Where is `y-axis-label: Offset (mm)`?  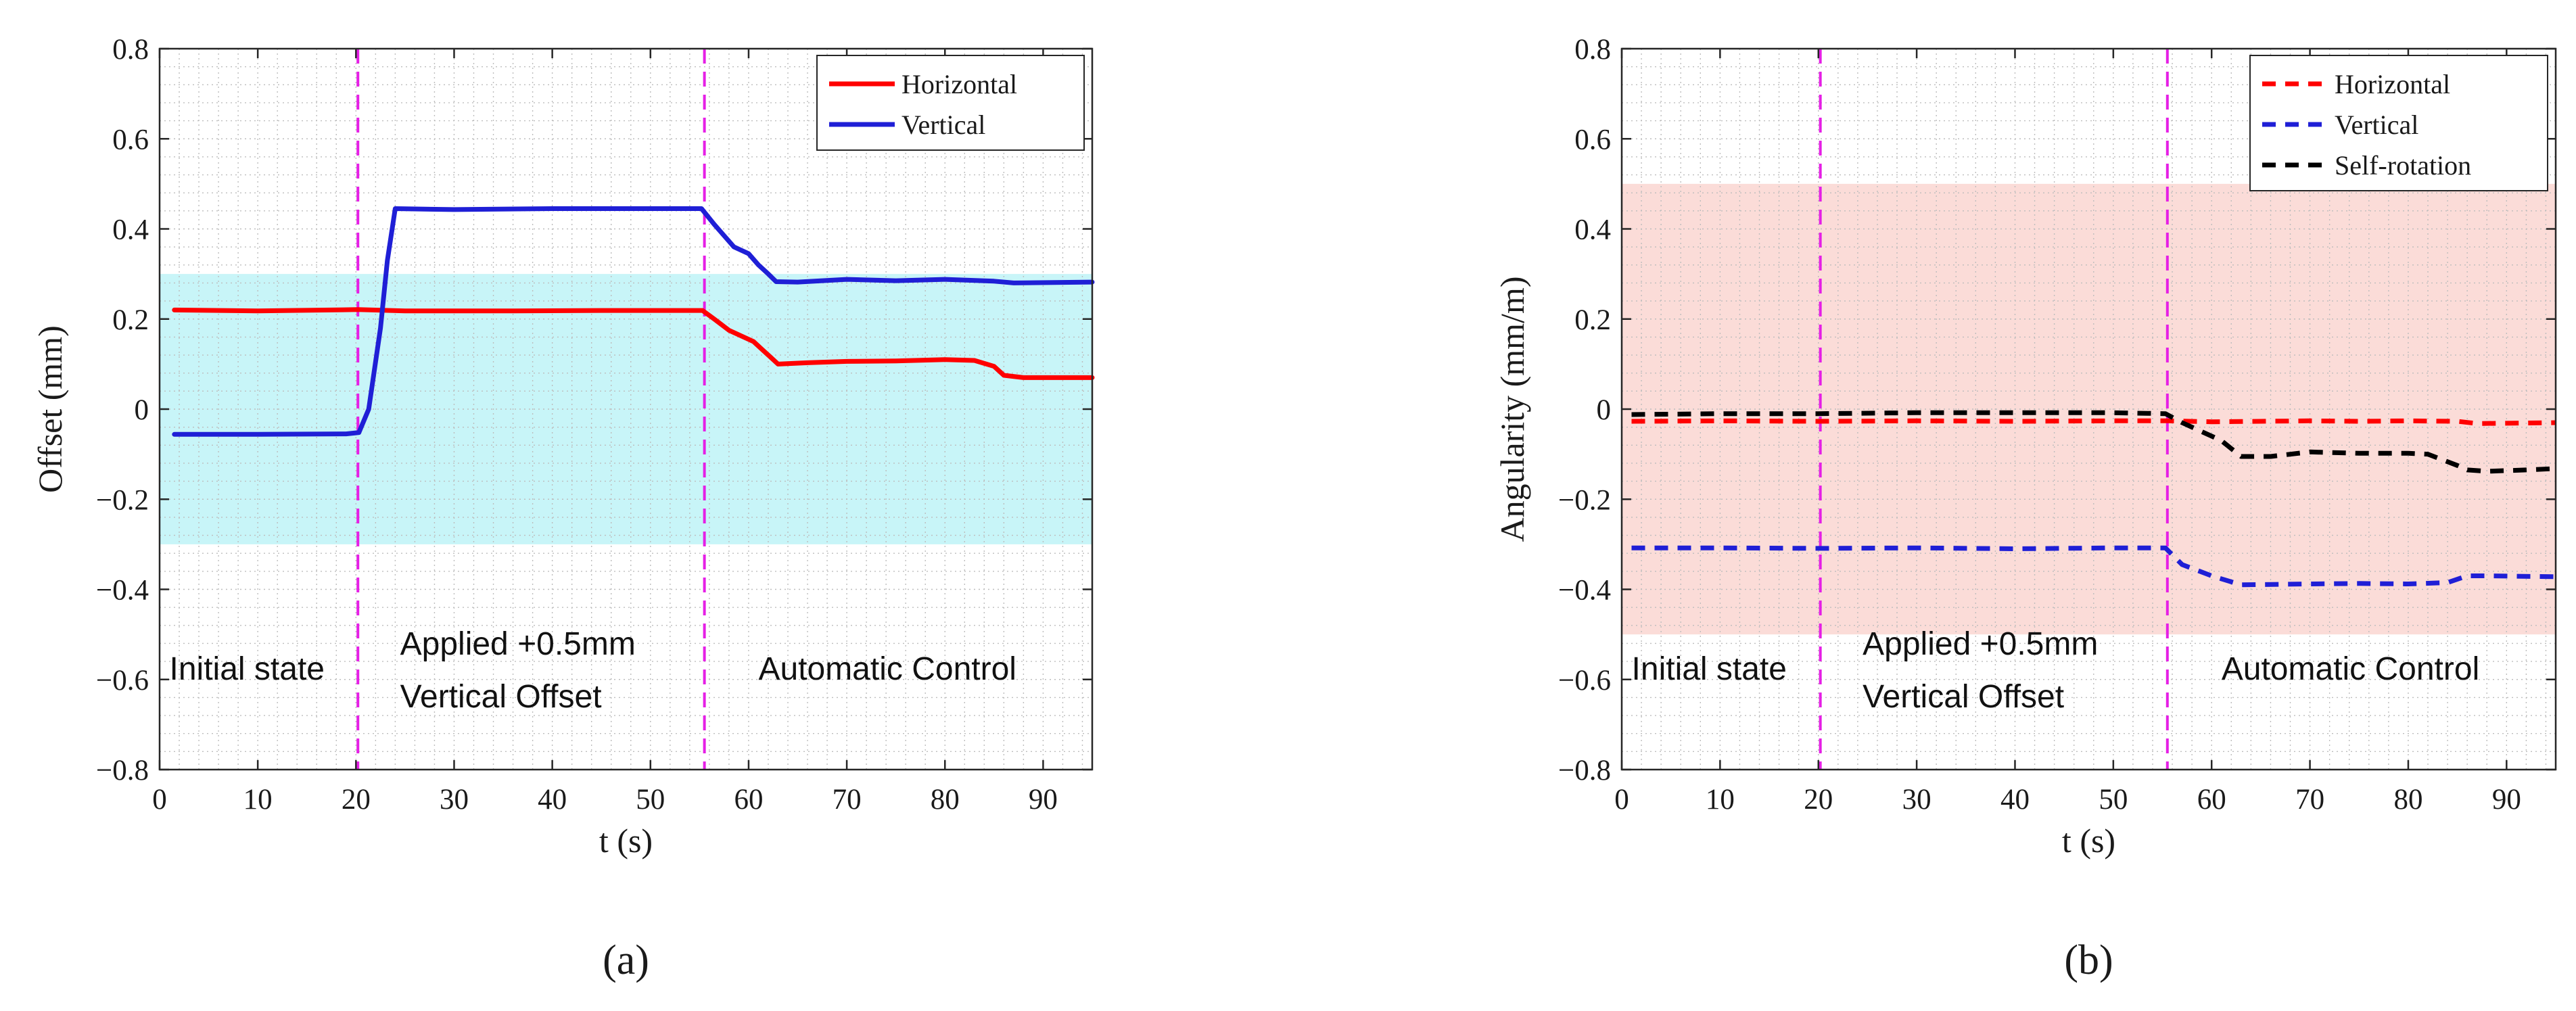
y-axis-label: Offset (mm) is located at coordinates (50, 409).